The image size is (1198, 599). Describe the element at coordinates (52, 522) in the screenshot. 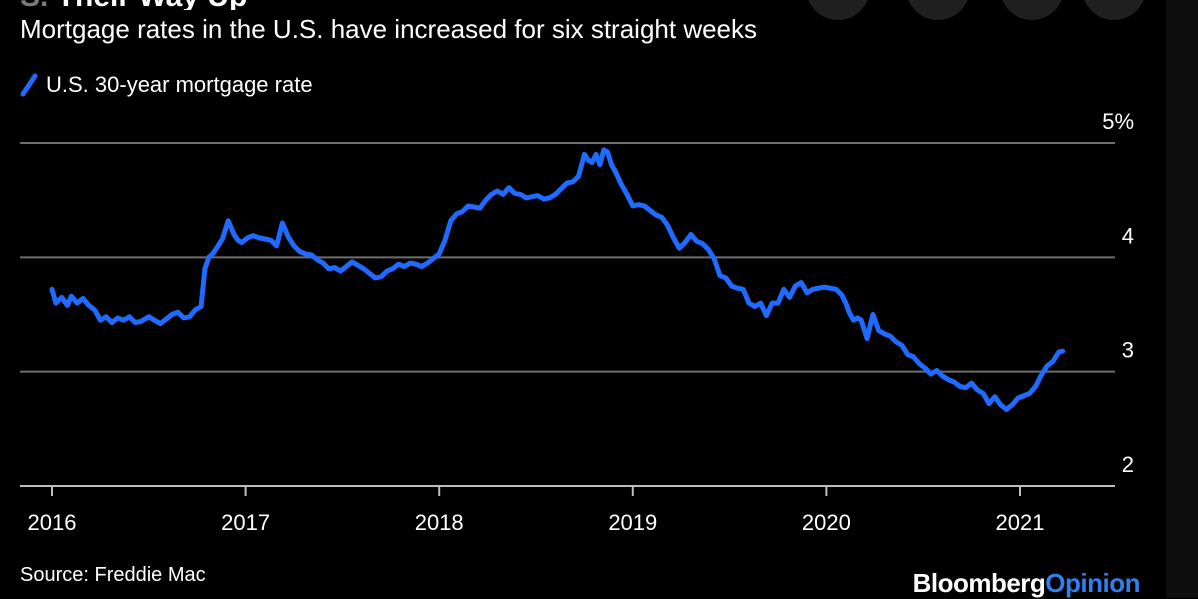

I see `x-tick-label: 2016` at that location.